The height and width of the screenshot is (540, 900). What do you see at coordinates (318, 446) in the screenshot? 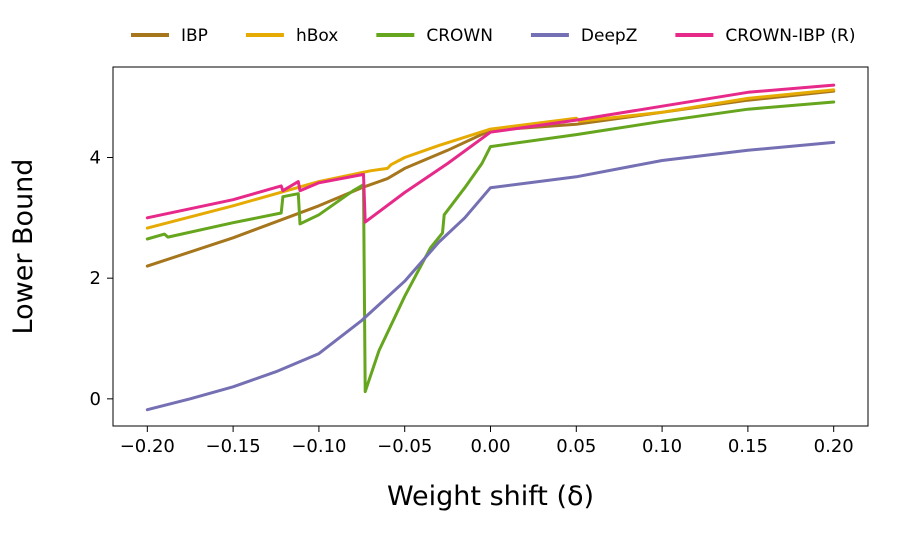
I see `x-tick-label: −0.10` at bounding box center [318, 446].